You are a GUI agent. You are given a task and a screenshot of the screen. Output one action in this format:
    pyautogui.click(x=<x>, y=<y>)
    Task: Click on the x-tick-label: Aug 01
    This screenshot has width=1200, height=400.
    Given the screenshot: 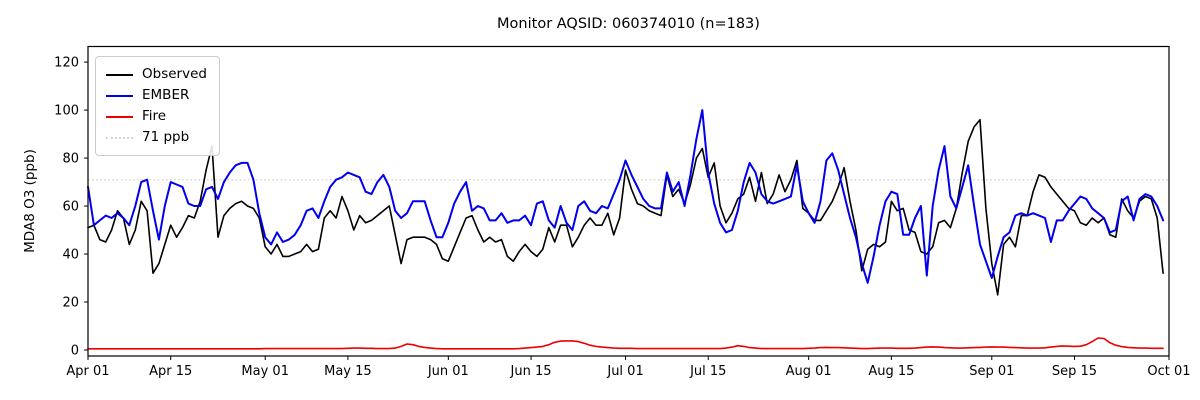 What is the action you would take?
    pyautogui.click(x=809, y=371)
    